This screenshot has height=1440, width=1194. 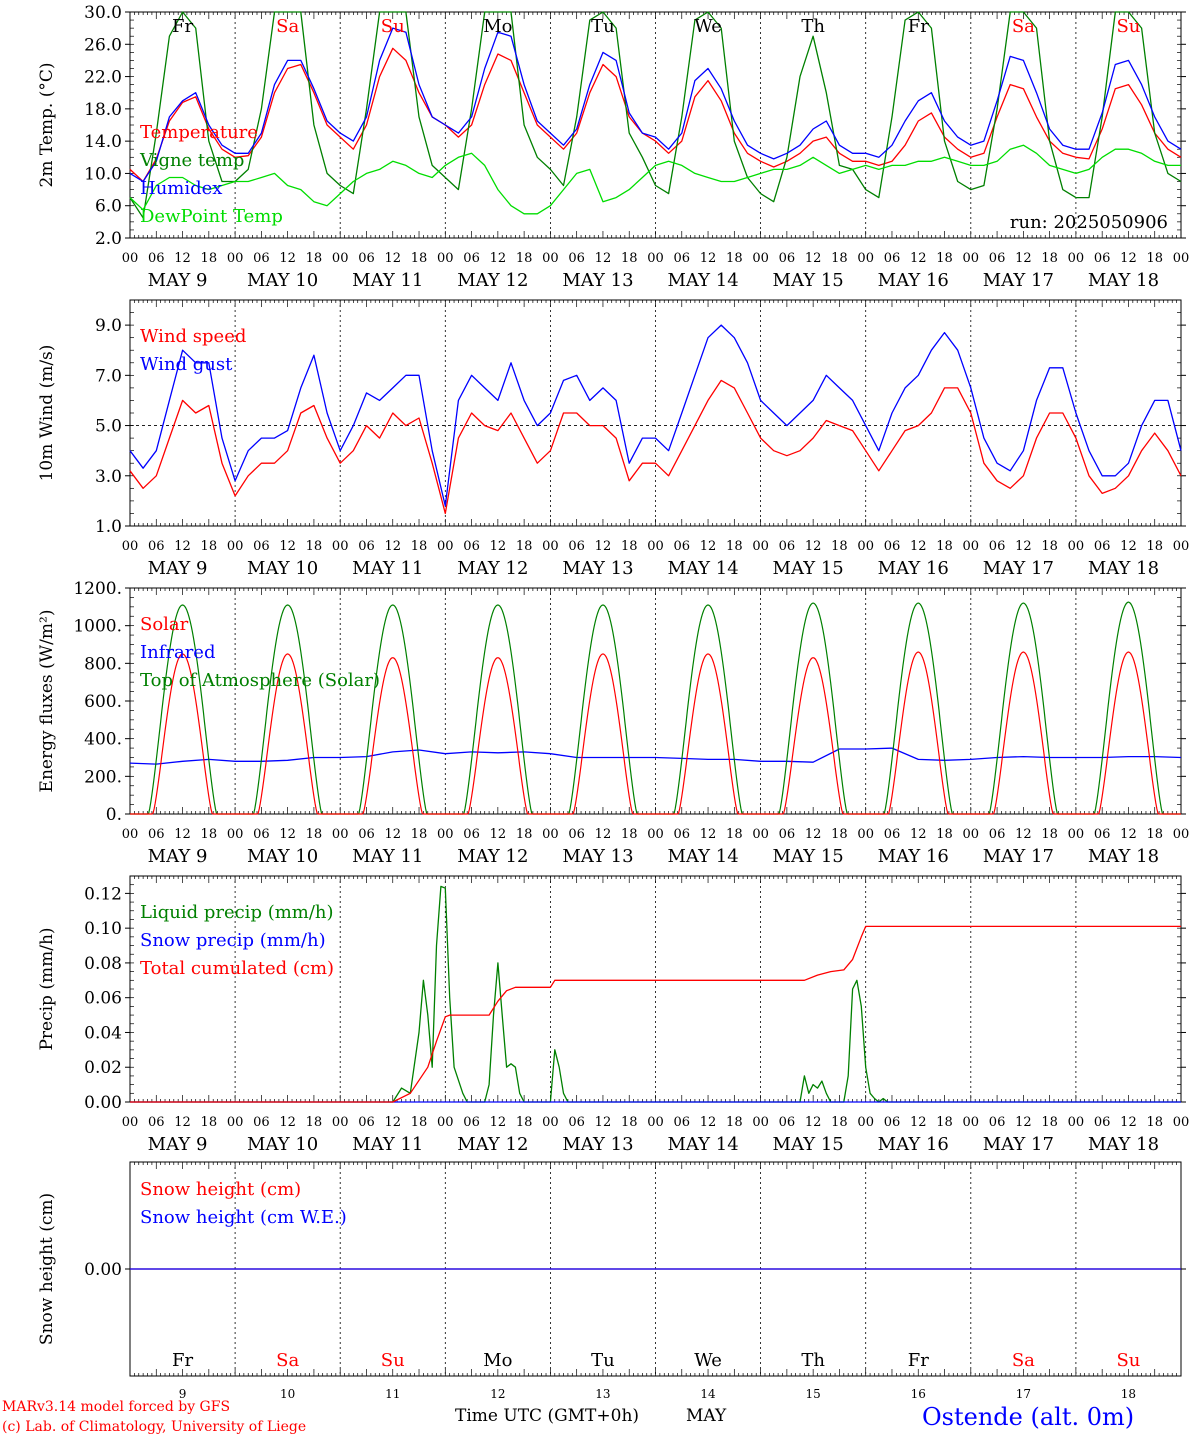 I want to click on x-date-label: MAY 15, so click(x=808, y=1144).